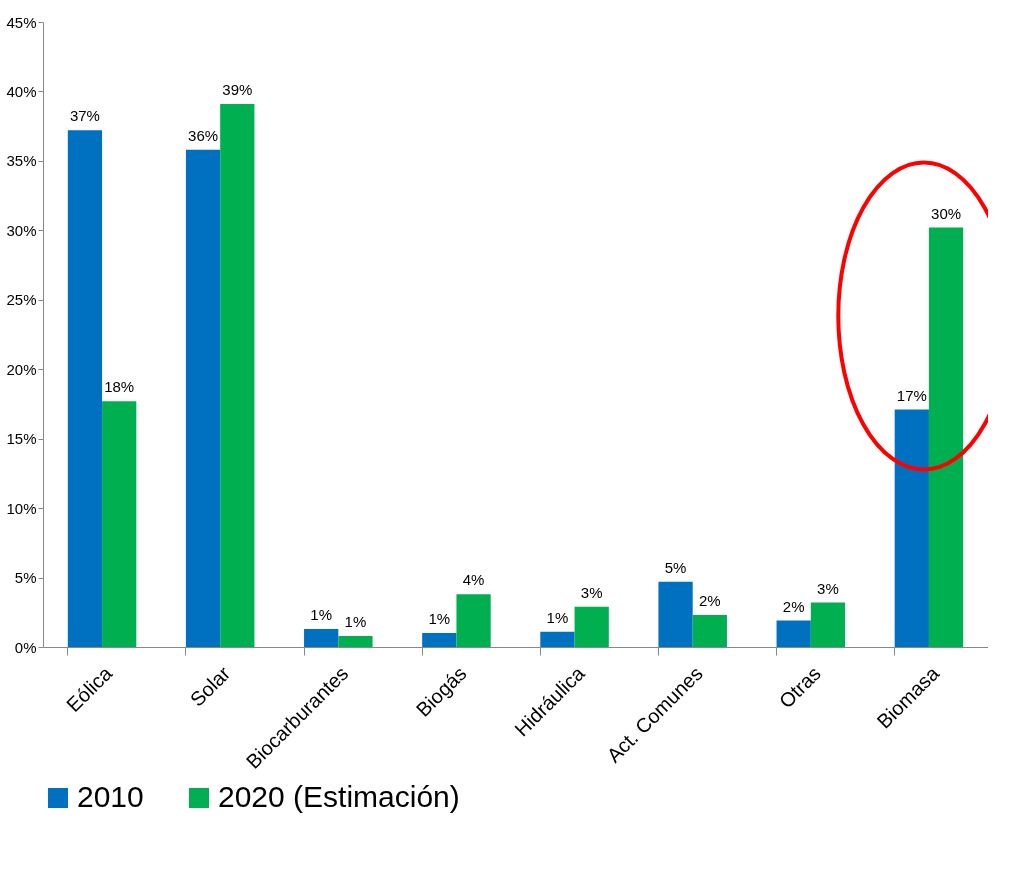 This screenshot has width=1015, height=869. What do you see at coordinates (119, 387) in the screenshot?
I see `data-label: 18%` at bounding box center [119, 387].